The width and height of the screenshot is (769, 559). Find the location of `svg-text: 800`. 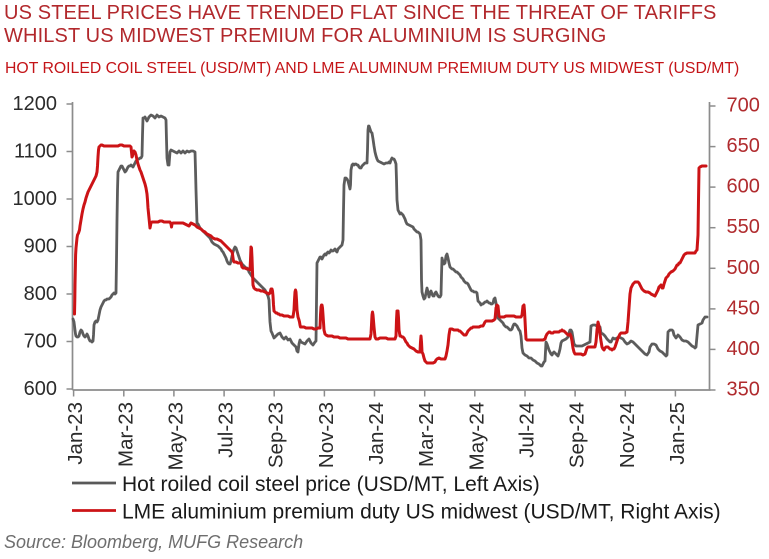

svg-text: 800 is located at coordinates (40, 294).